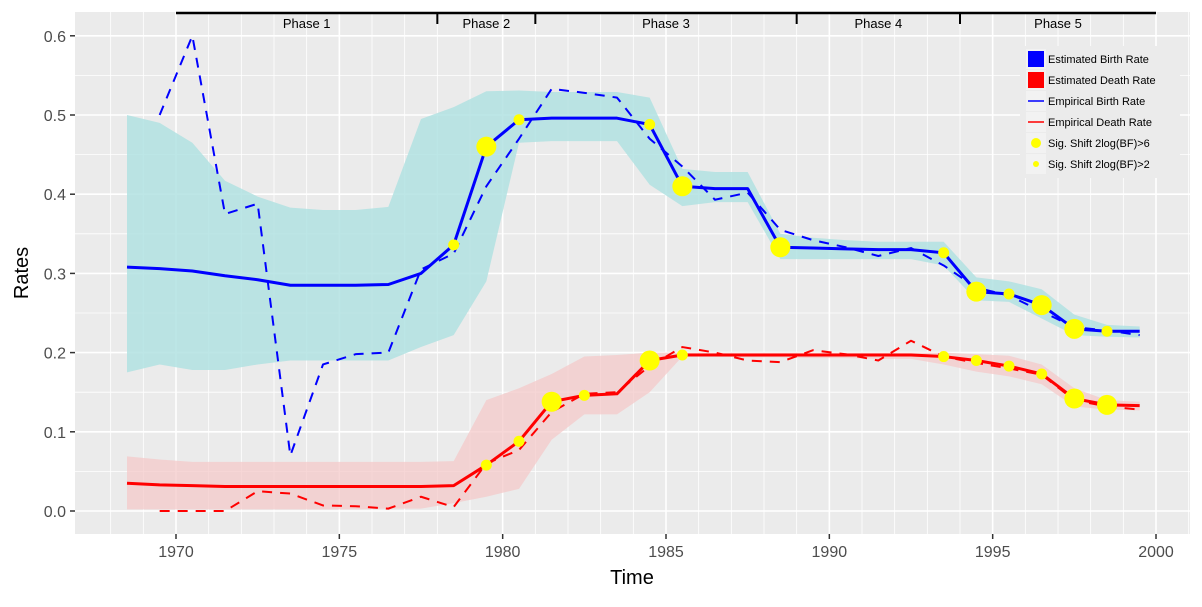 This screenshot has height=607, width=1202. I want to click on legend-background, so click(1100, 112).